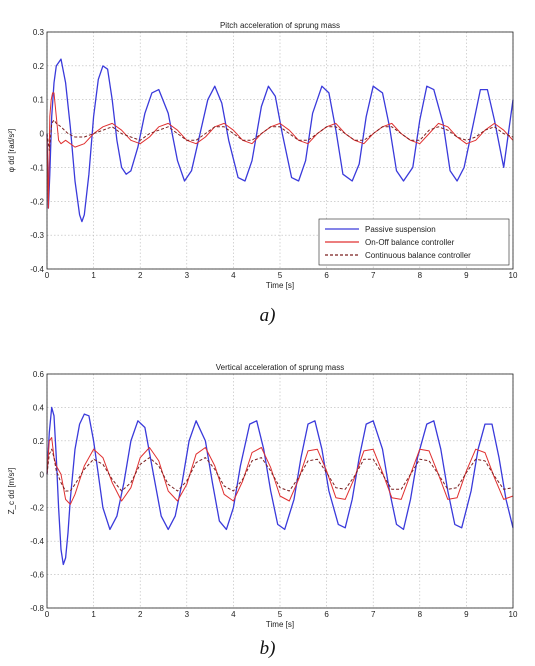 This screenshot has height=666, width=535. What do you see at coordinates (39, 374) in the screenshot?
I see `y-tick-label: 0.6` at bounding box center [39, 374].